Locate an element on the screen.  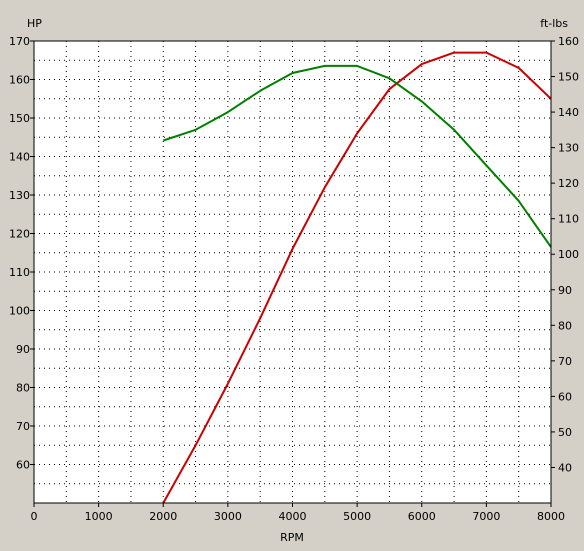
left-axis-title: HP is located at coordinates (34, 23).